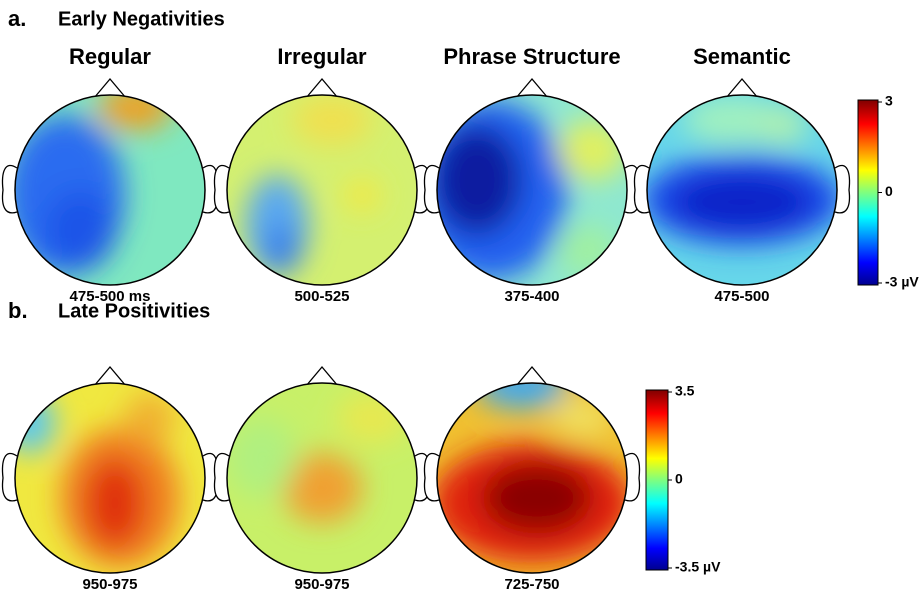 This screenshot has height=592, width=922. I want to click on map-title: Regular, so click(110, 56).